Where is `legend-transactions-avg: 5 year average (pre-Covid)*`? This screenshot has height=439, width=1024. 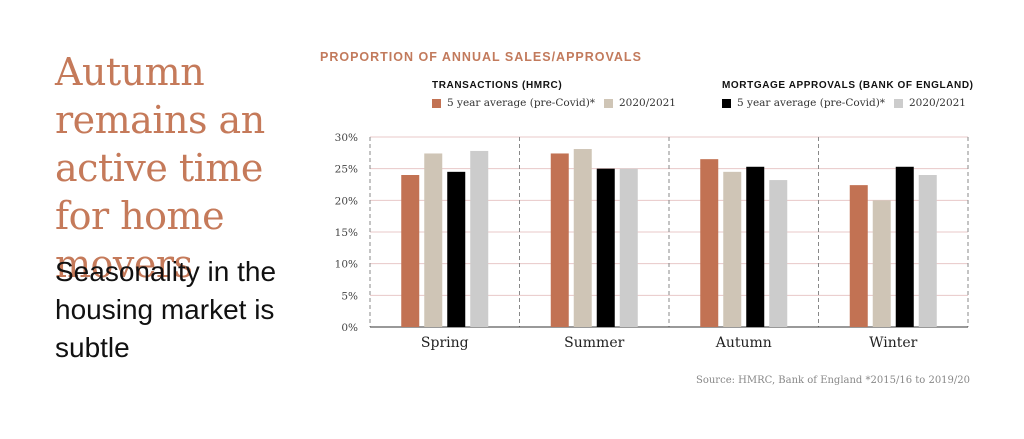
legend-transactions-avg: 5 year average (pre-Covid)* is located at coordinates (513, 103).